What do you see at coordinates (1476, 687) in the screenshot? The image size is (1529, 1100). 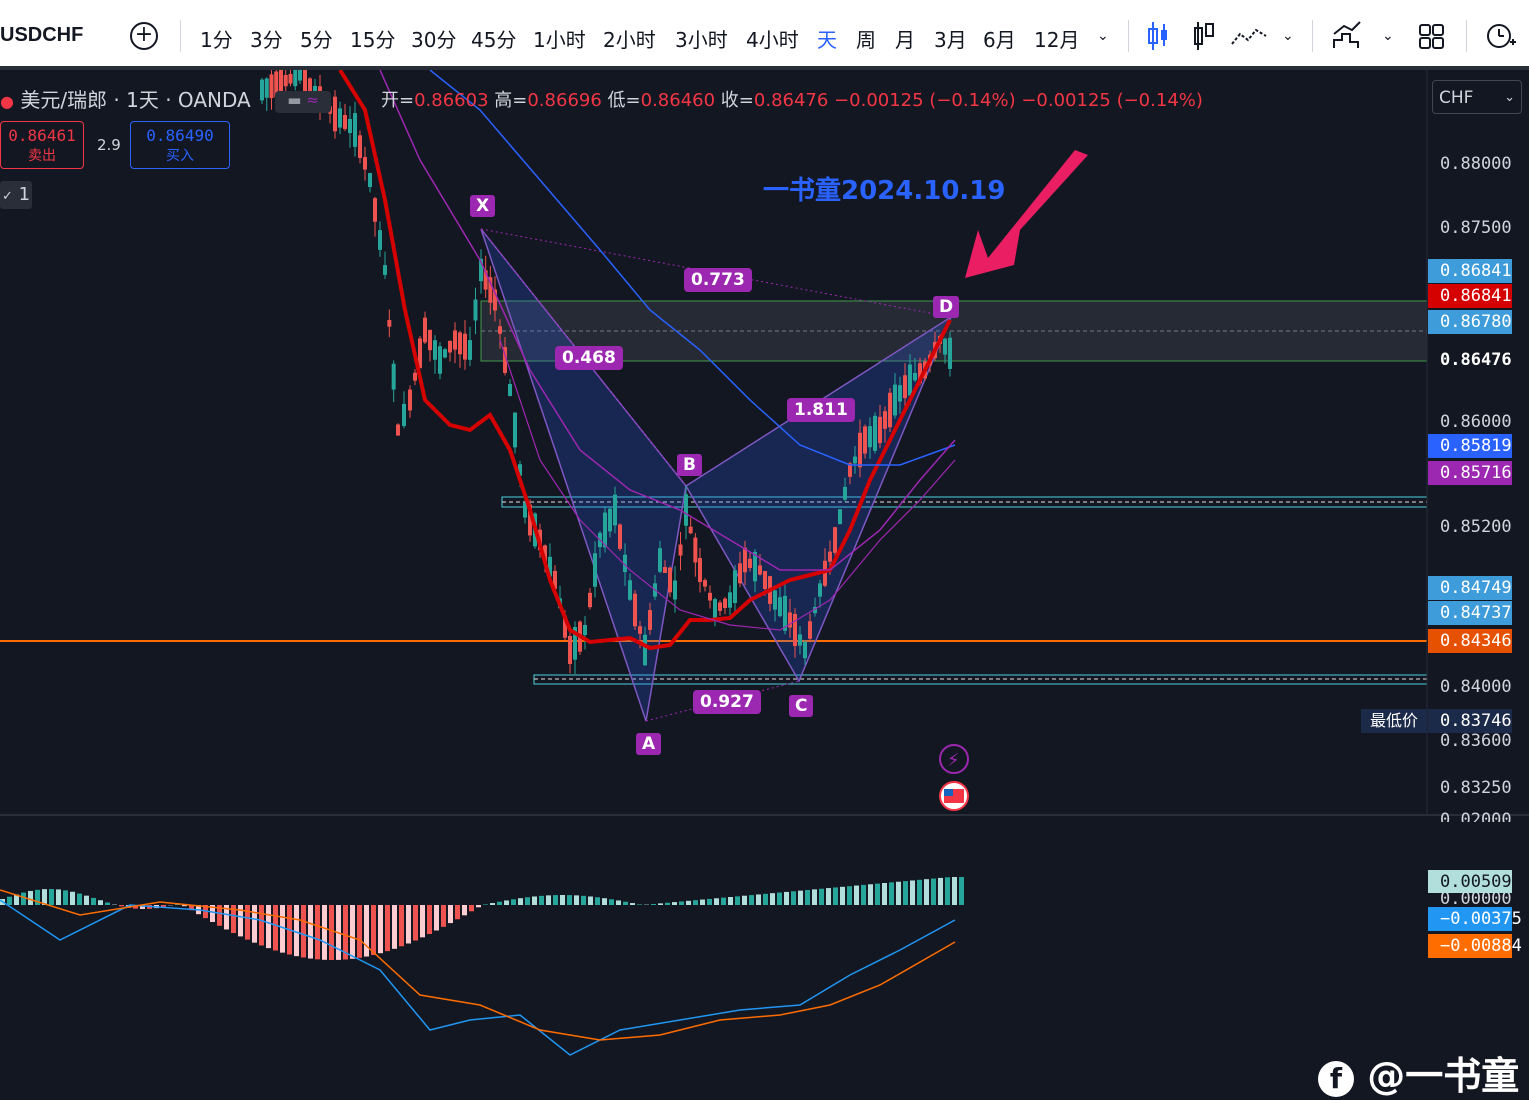 I see `price-axis-tick: 0.84000` at bounding box center [1476, 687].